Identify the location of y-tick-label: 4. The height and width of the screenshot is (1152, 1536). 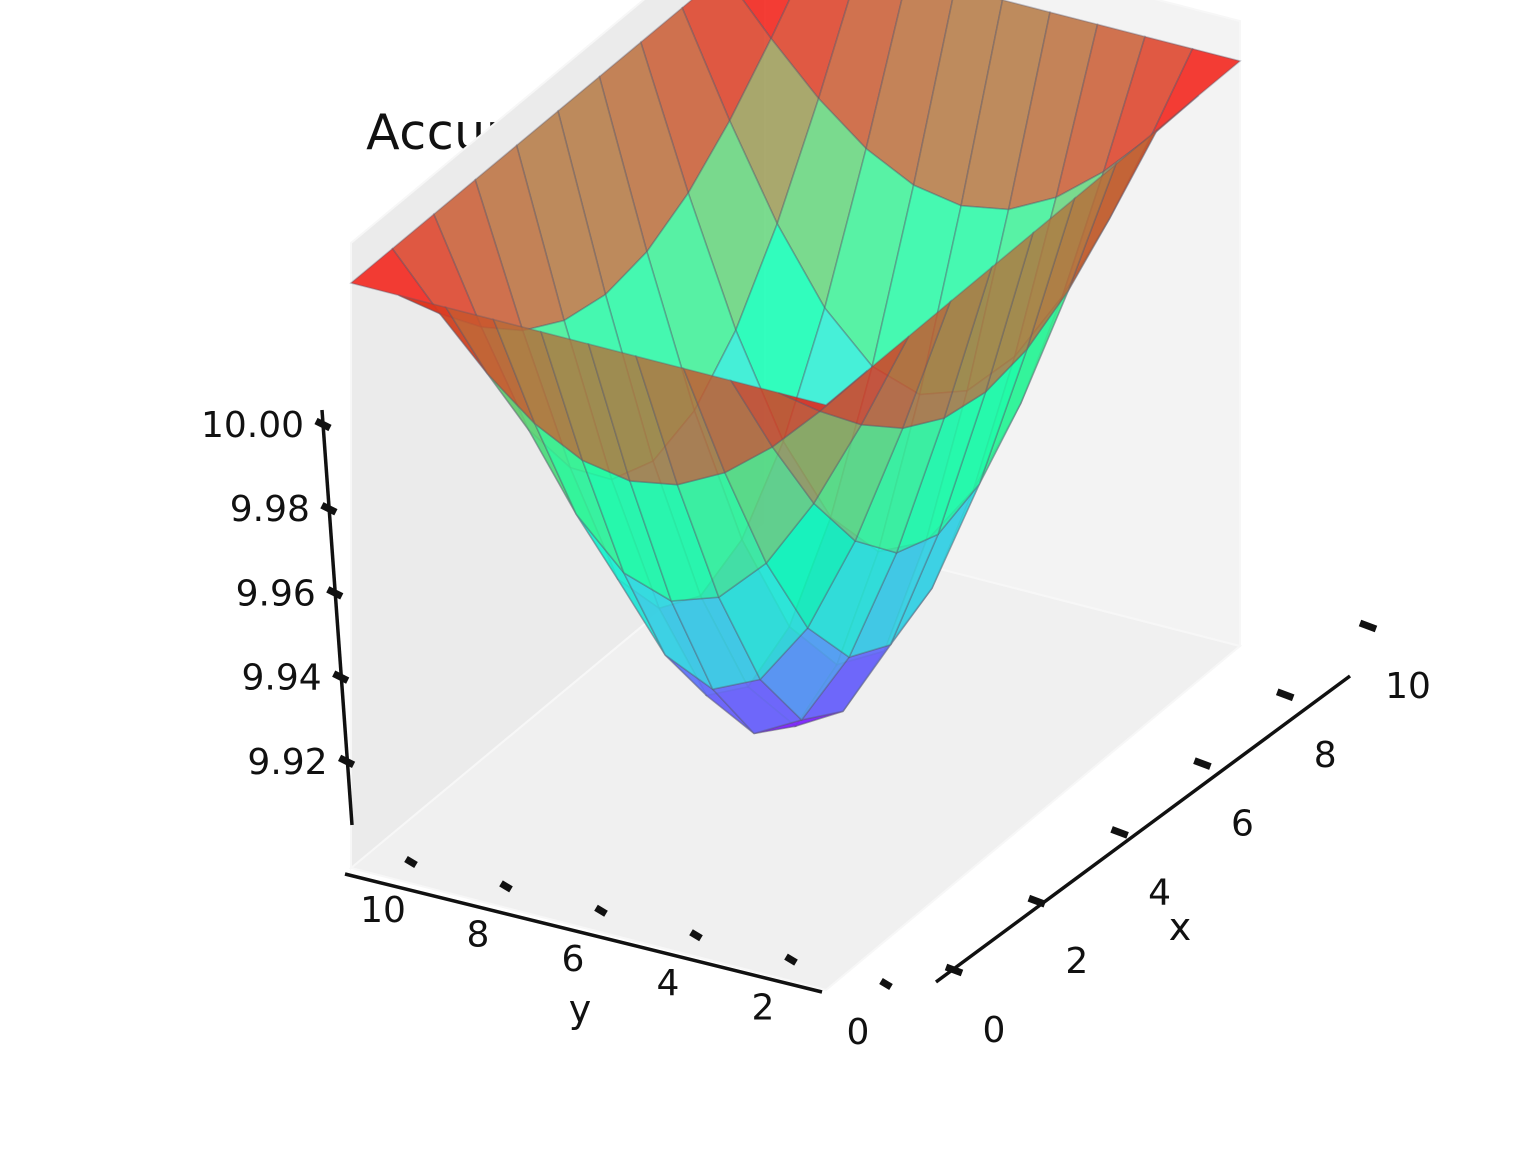
(668, 983).